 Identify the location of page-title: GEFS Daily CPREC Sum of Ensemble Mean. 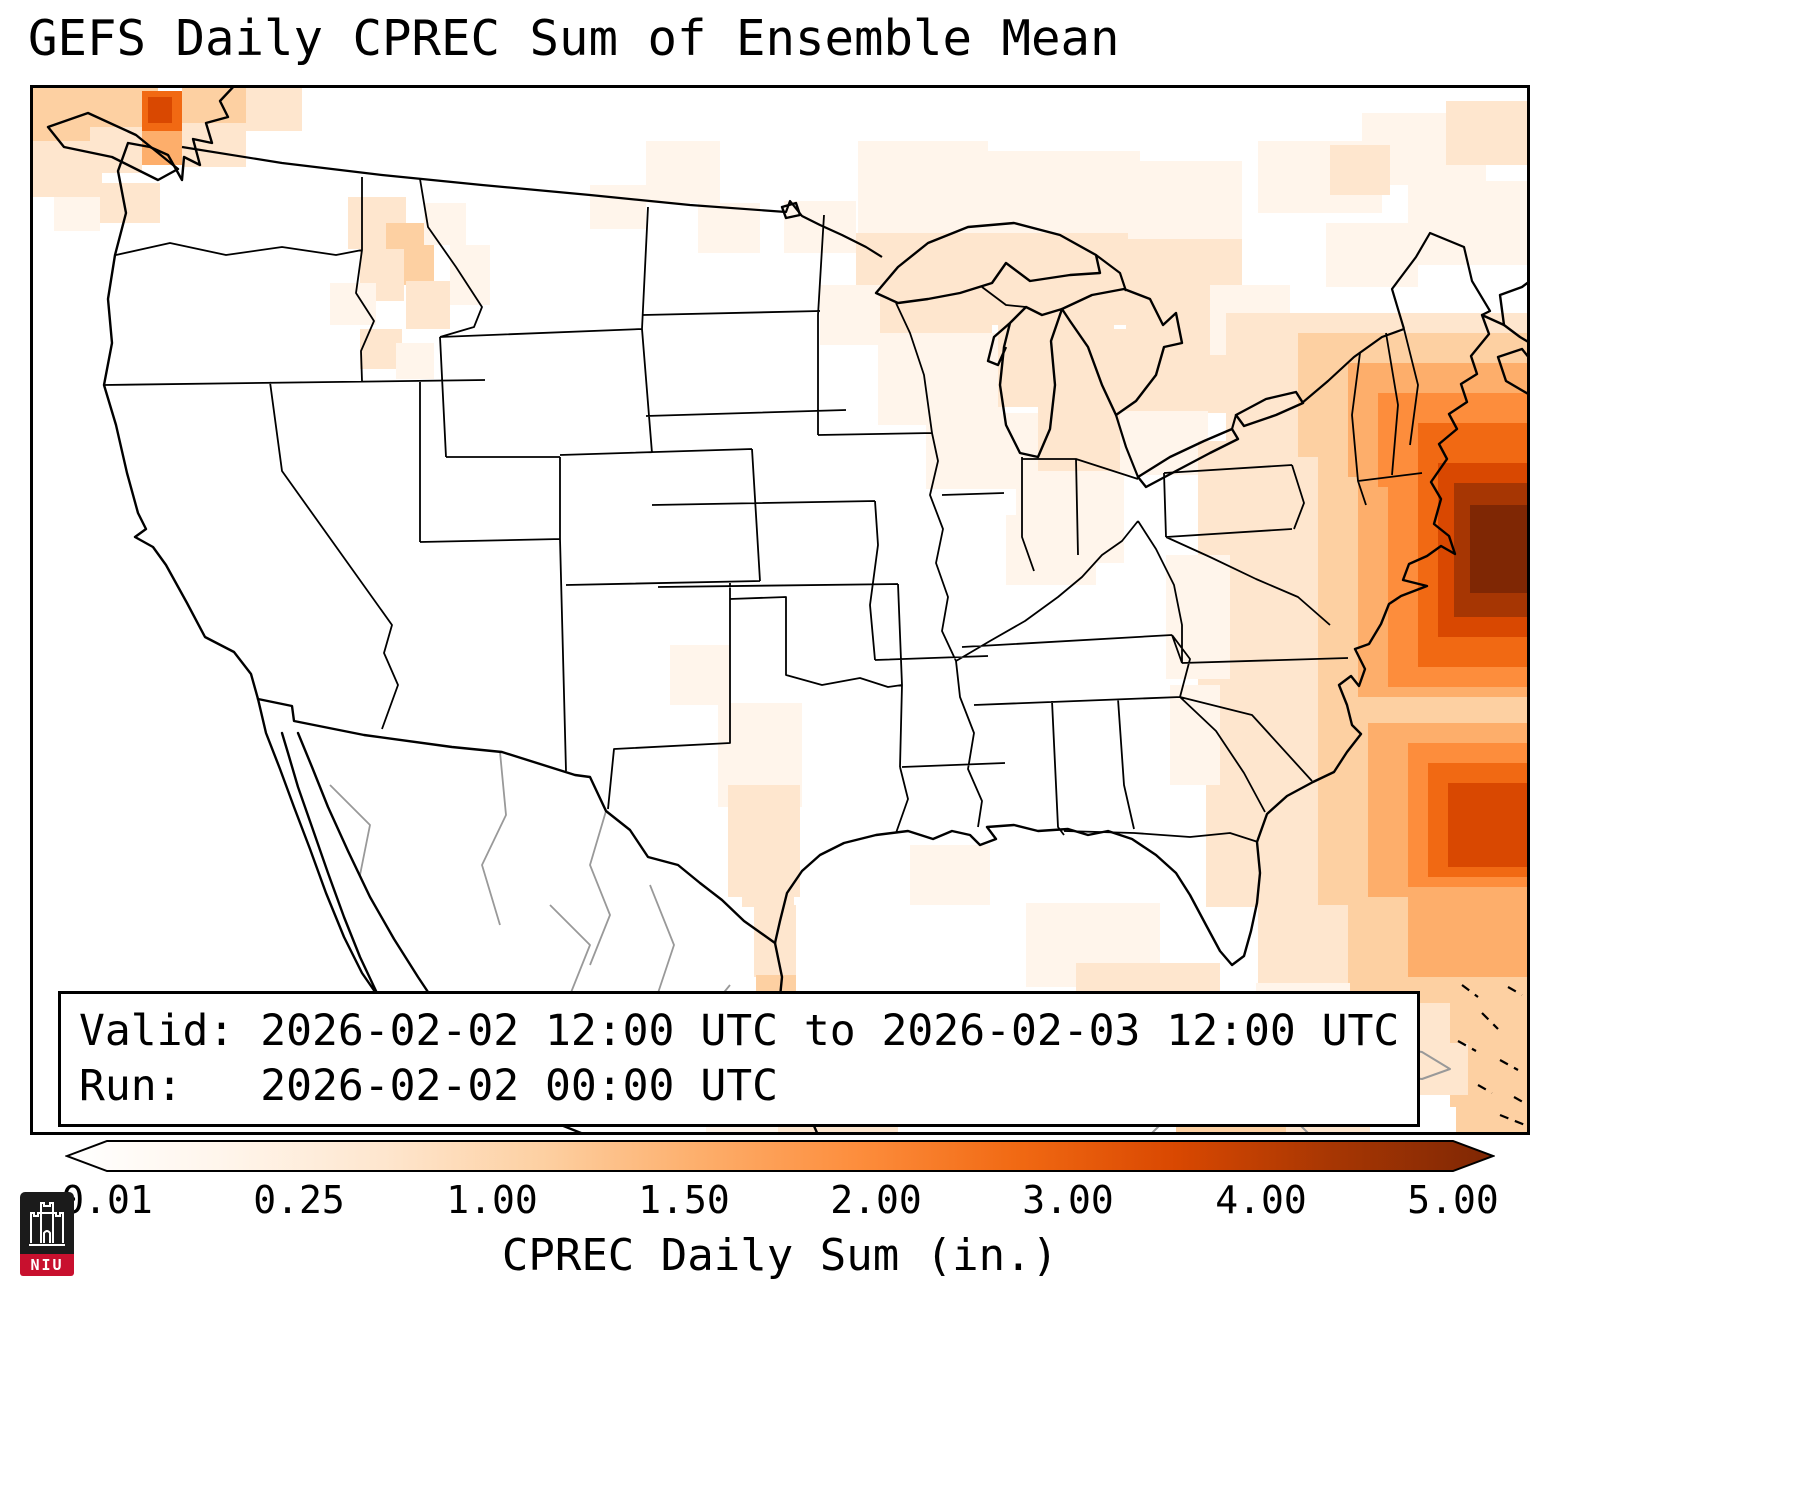
(574, 38).